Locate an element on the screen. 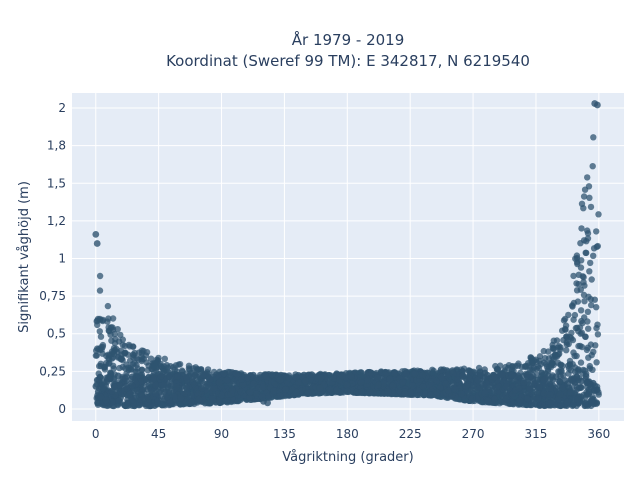  y-tick-label: 0,75 is located at coordinates (52, 296).